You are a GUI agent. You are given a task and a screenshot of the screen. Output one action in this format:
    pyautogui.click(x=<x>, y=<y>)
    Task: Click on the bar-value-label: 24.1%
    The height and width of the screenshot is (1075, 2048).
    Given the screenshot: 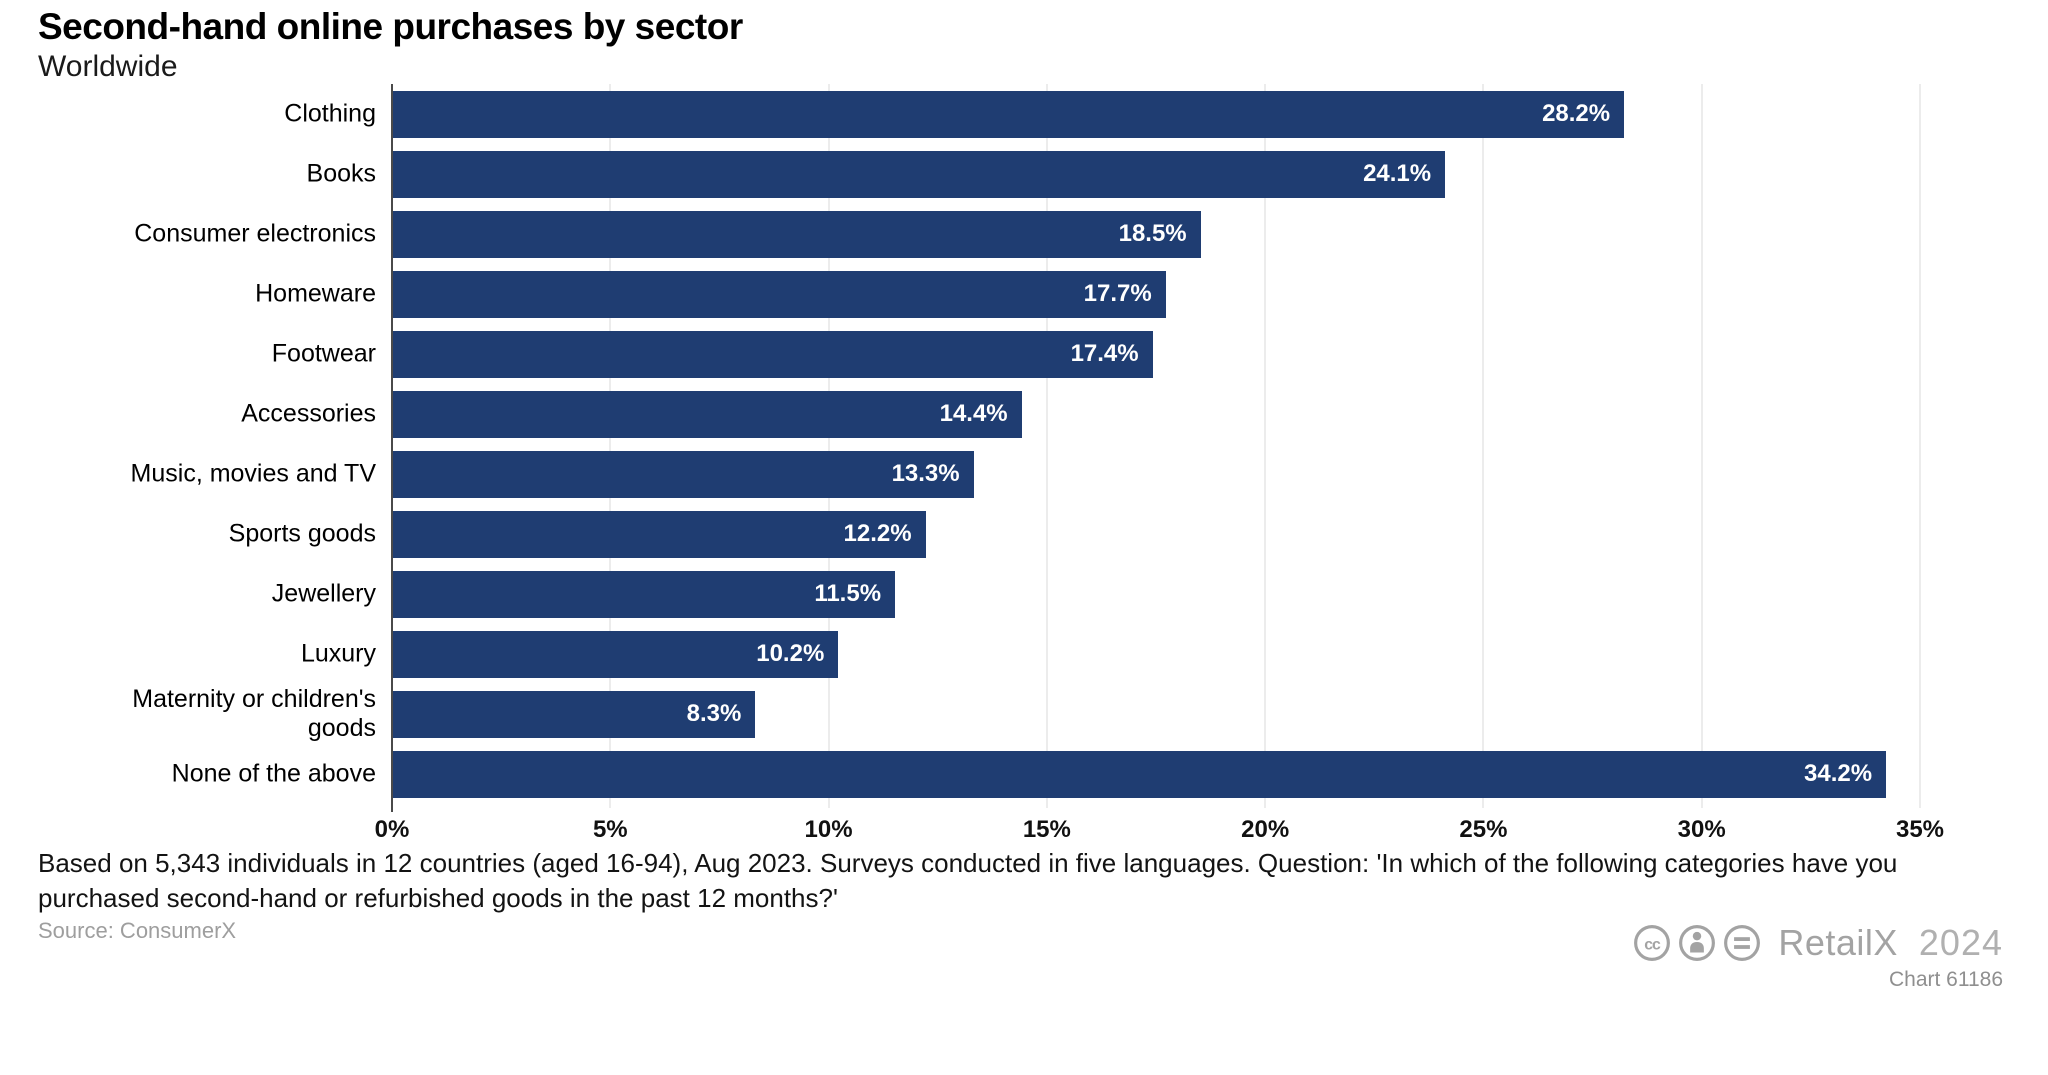 What is the action you would take?
    pyautogui.click(x=1397, y=173)
    